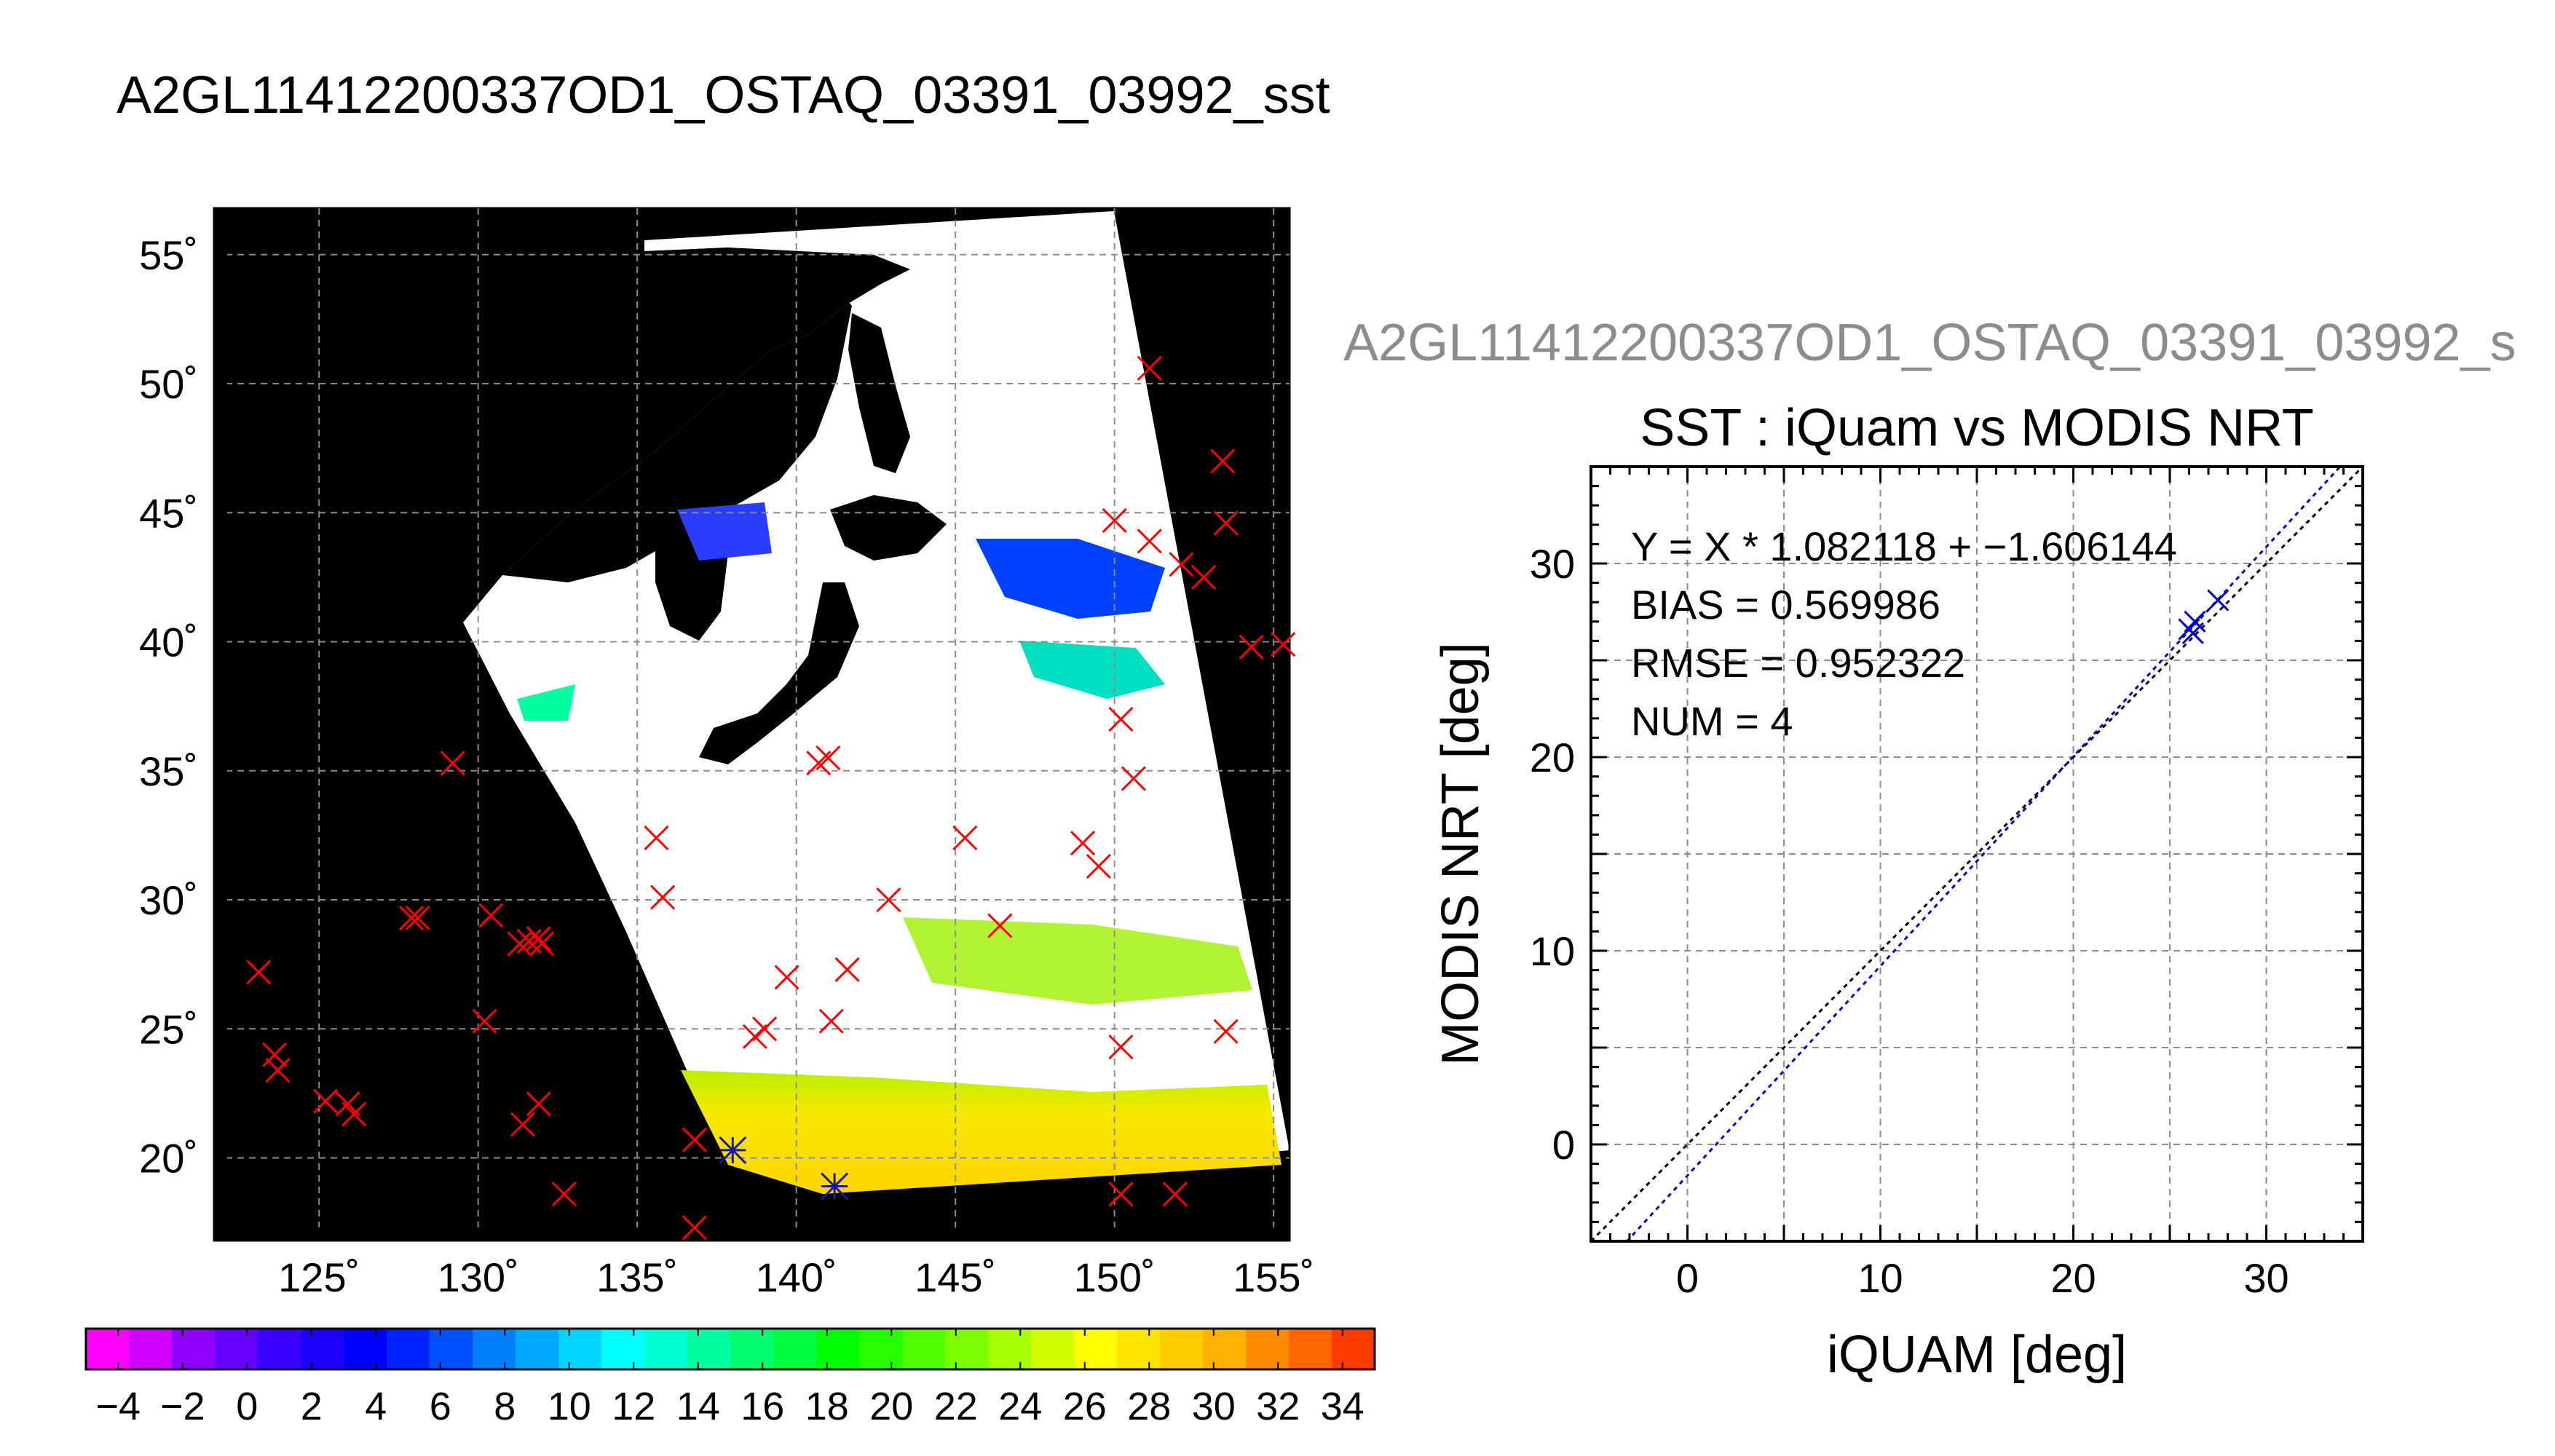  Describe the element at coordinates (2192, 633) in the screenshot. I see `scatter-point` at that location.